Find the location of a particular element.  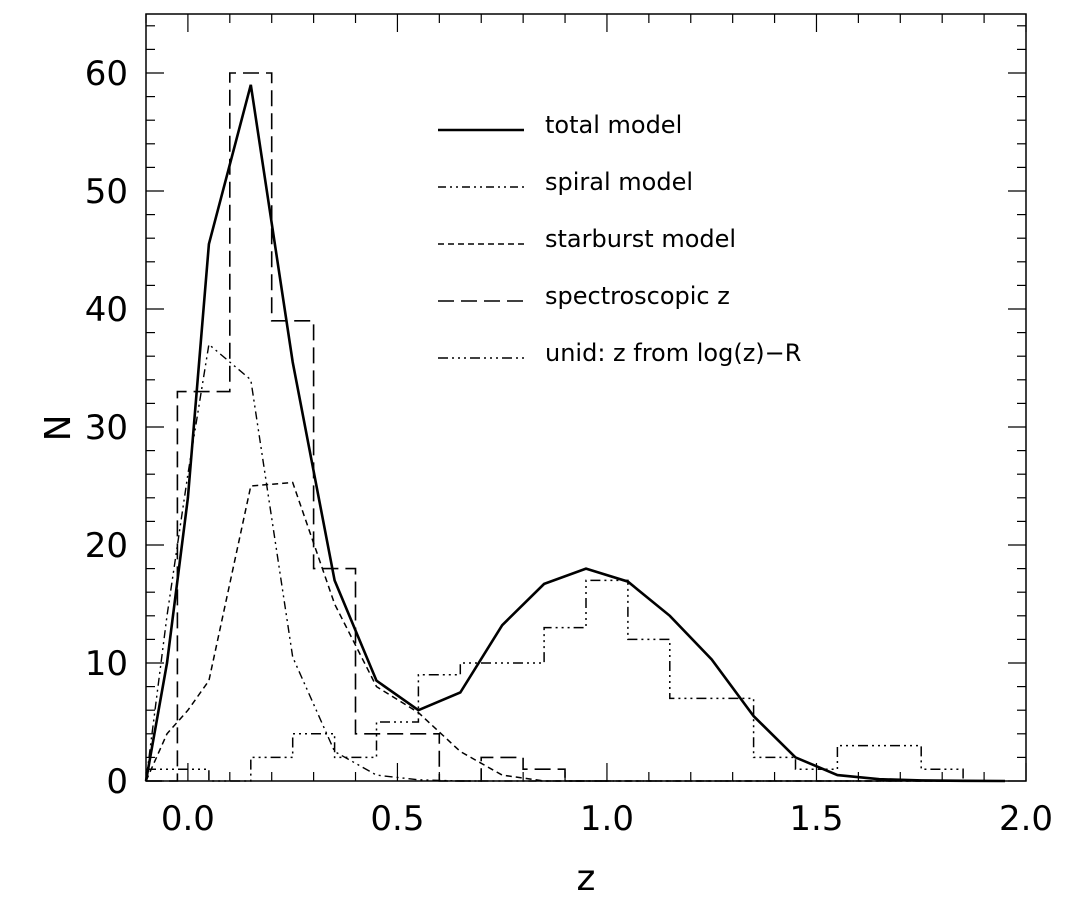

y-tick-label: 50 is located at coordinates (106, 192).